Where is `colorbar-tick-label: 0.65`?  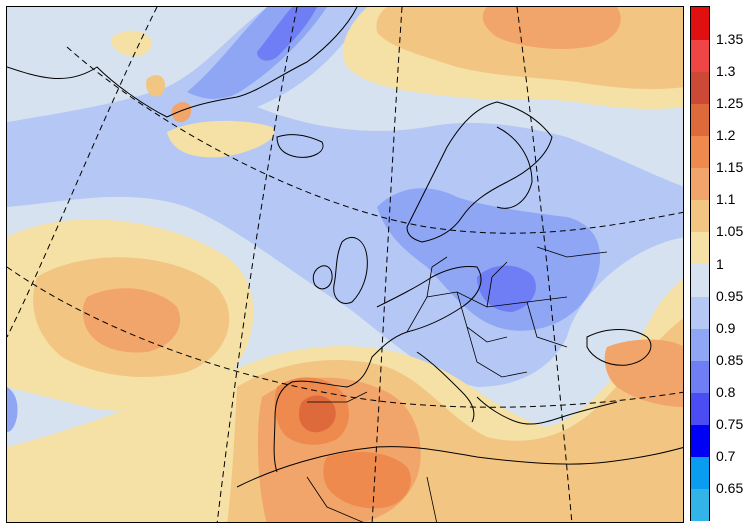
colorbar-tick-label: 0.65 is located at coordinates (730, 487).